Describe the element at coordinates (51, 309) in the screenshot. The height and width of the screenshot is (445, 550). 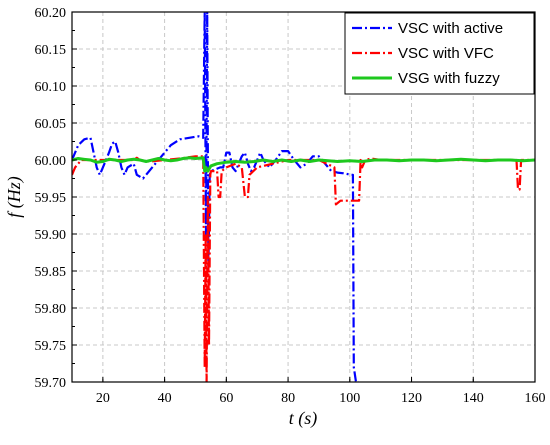
I see `y-tick-label: 59.80` at that location.